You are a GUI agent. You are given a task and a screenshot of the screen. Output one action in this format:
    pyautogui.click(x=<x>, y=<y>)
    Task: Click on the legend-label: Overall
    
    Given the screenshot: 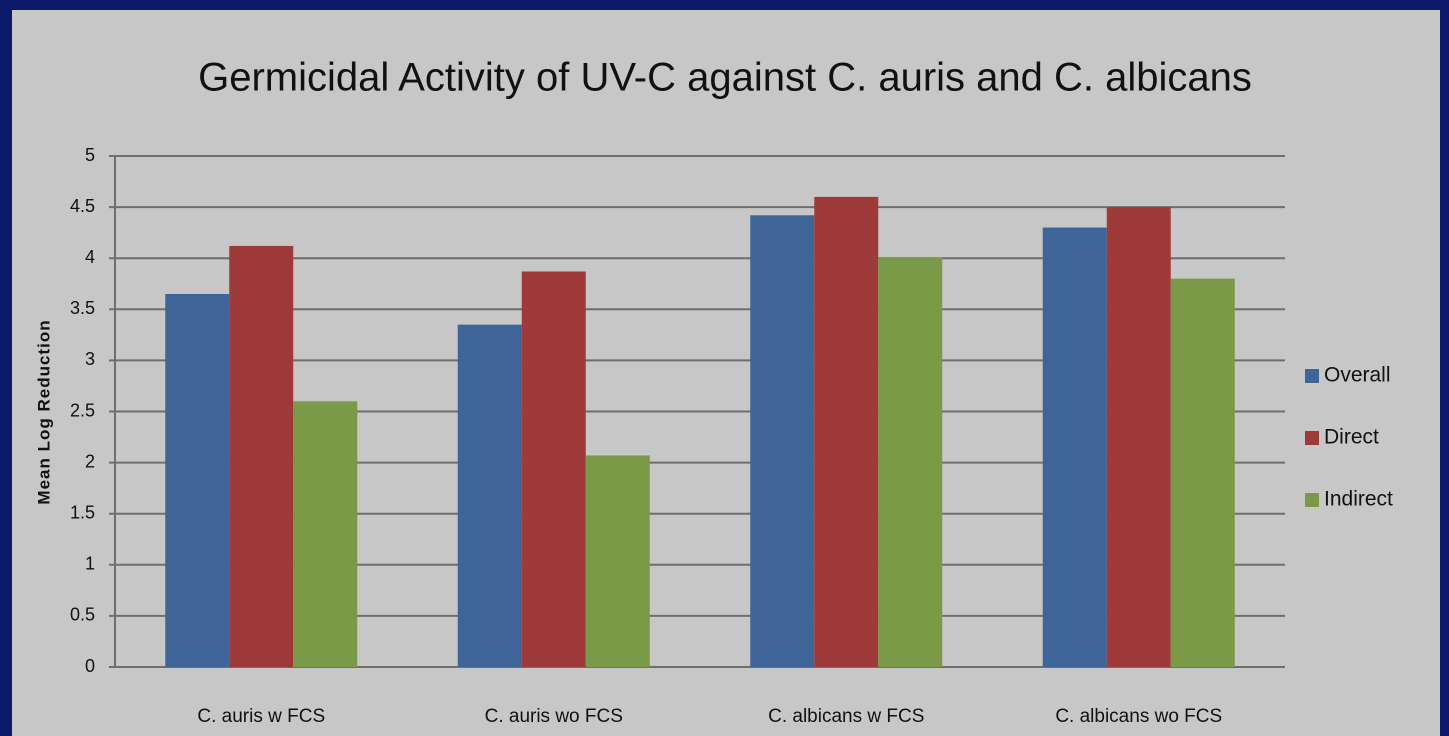 What is the action you would take?
    pyautogui.click(x=1357, y=375)
    